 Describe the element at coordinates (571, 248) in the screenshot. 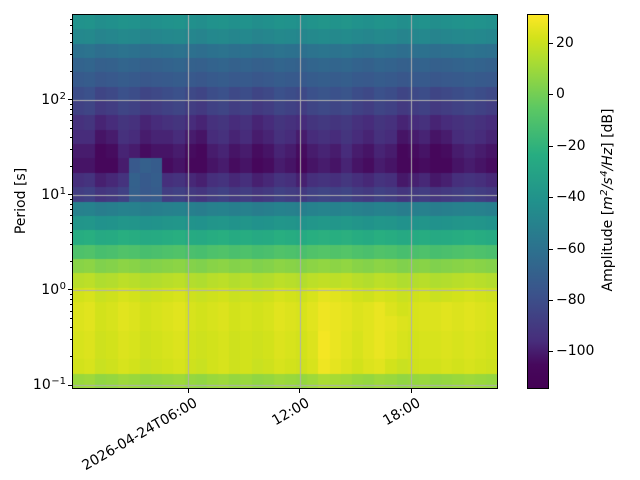

I see `colorbar-tick-label: −60` at that location.